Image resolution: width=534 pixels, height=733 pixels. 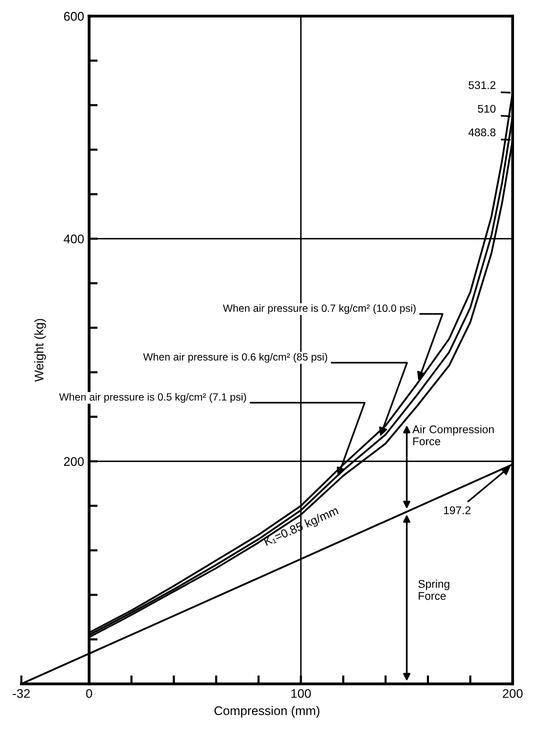 I want to click on y-tick-label: 400, so click(x=74, y=239).